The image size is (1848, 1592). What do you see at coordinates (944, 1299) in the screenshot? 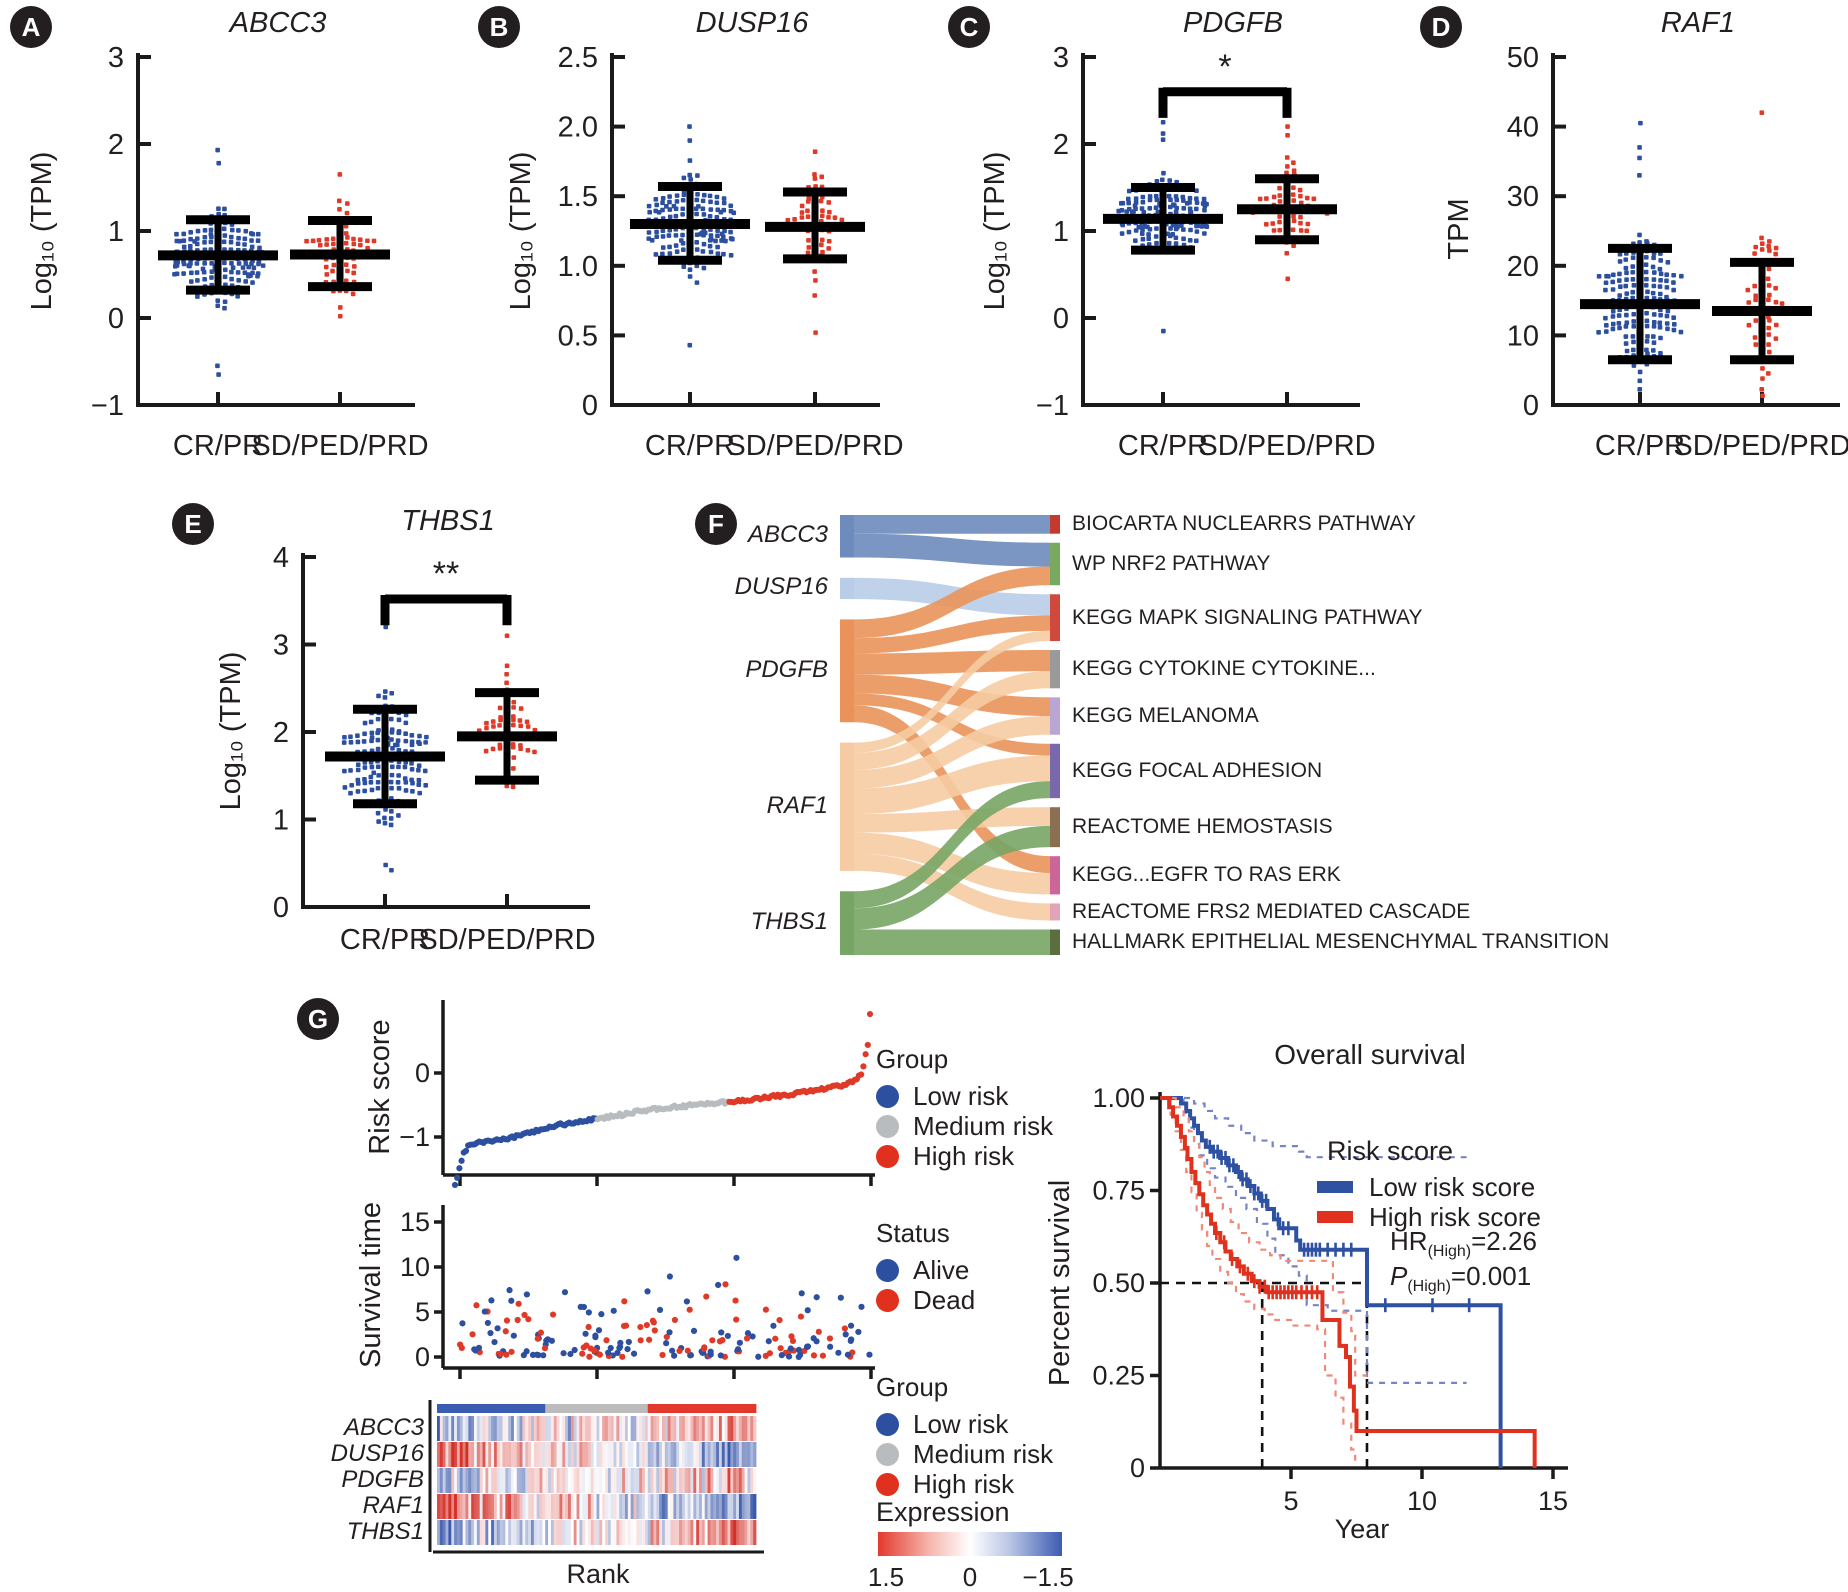
I see `dead-label: Dead` at bounding box center [944, 1299].